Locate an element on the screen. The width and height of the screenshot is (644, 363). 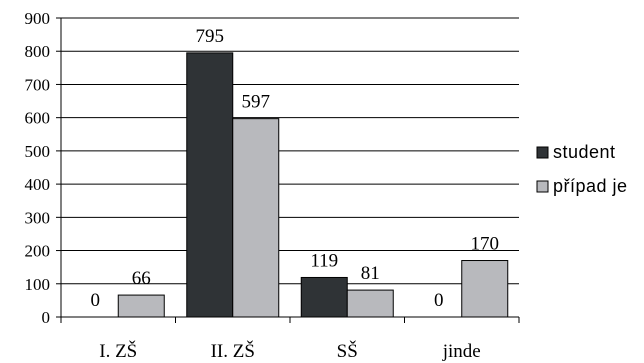
x-category-label: SŠ is located at coordinates (347, 351).